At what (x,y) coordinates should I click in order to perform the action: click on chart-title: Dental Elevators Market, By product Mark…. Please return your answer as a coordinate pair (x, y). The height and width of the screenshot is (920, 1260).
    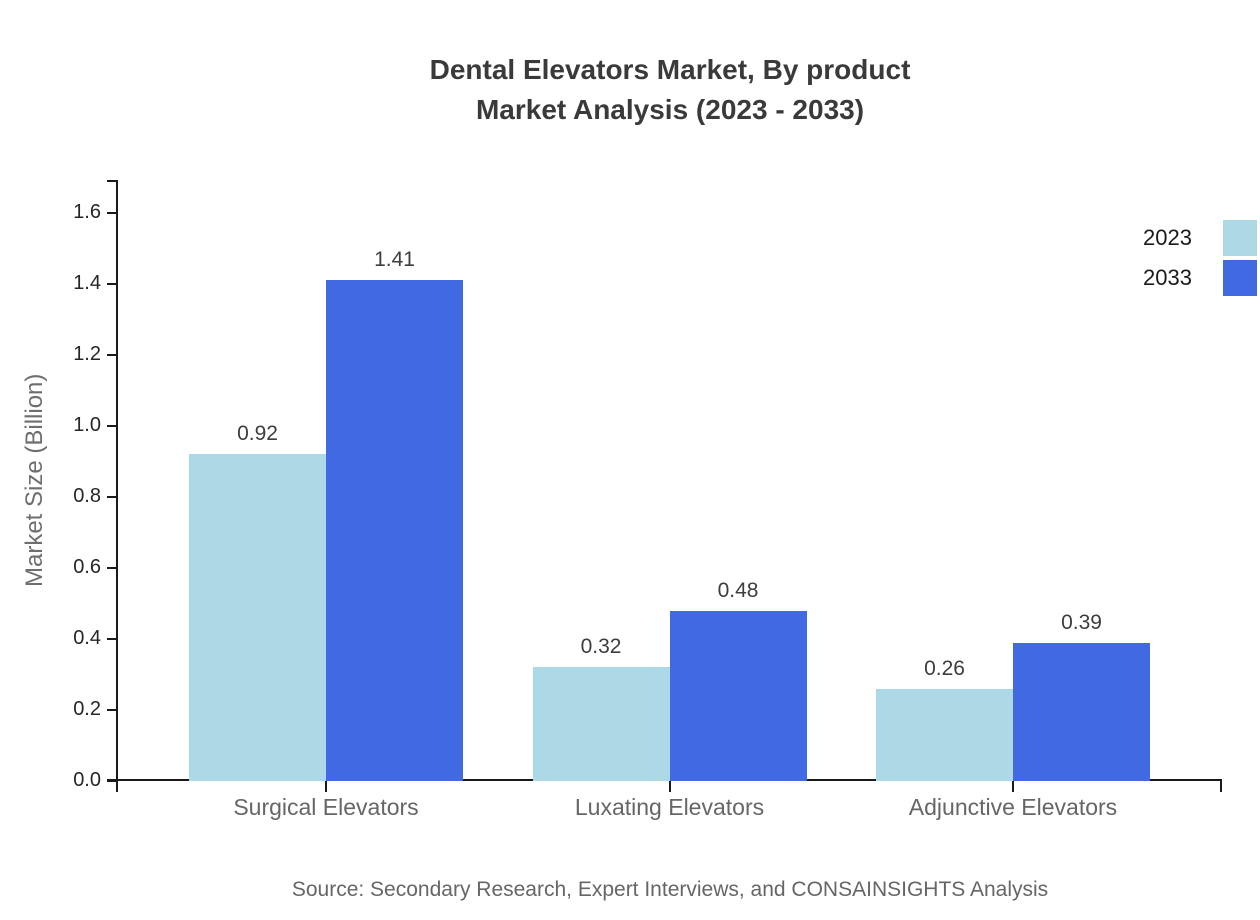
    Looking at the image, I should click on (670, 90).